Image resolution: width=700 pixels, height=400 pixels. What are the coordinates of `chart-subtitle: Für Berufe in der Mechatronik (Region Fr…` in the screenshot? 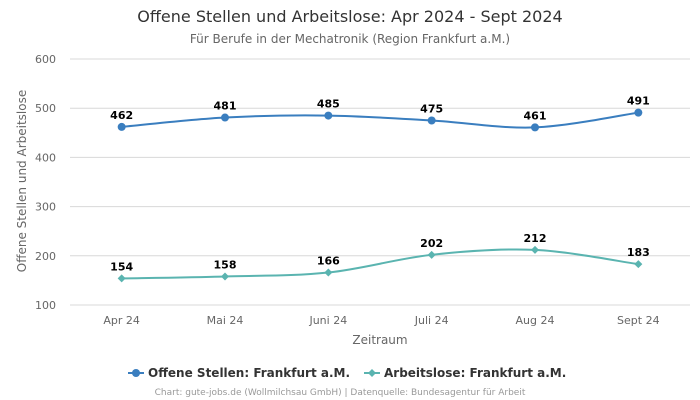 It's located at (350, 39).